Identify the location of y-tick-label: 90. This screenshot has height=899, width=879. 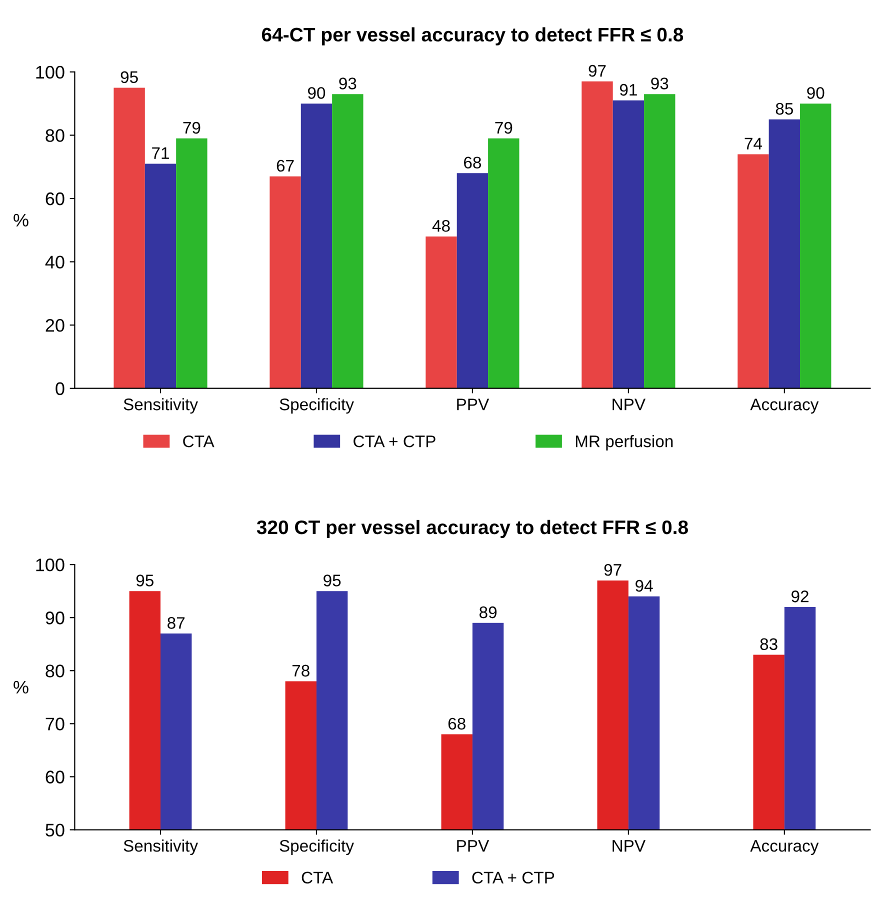
(55, 618).